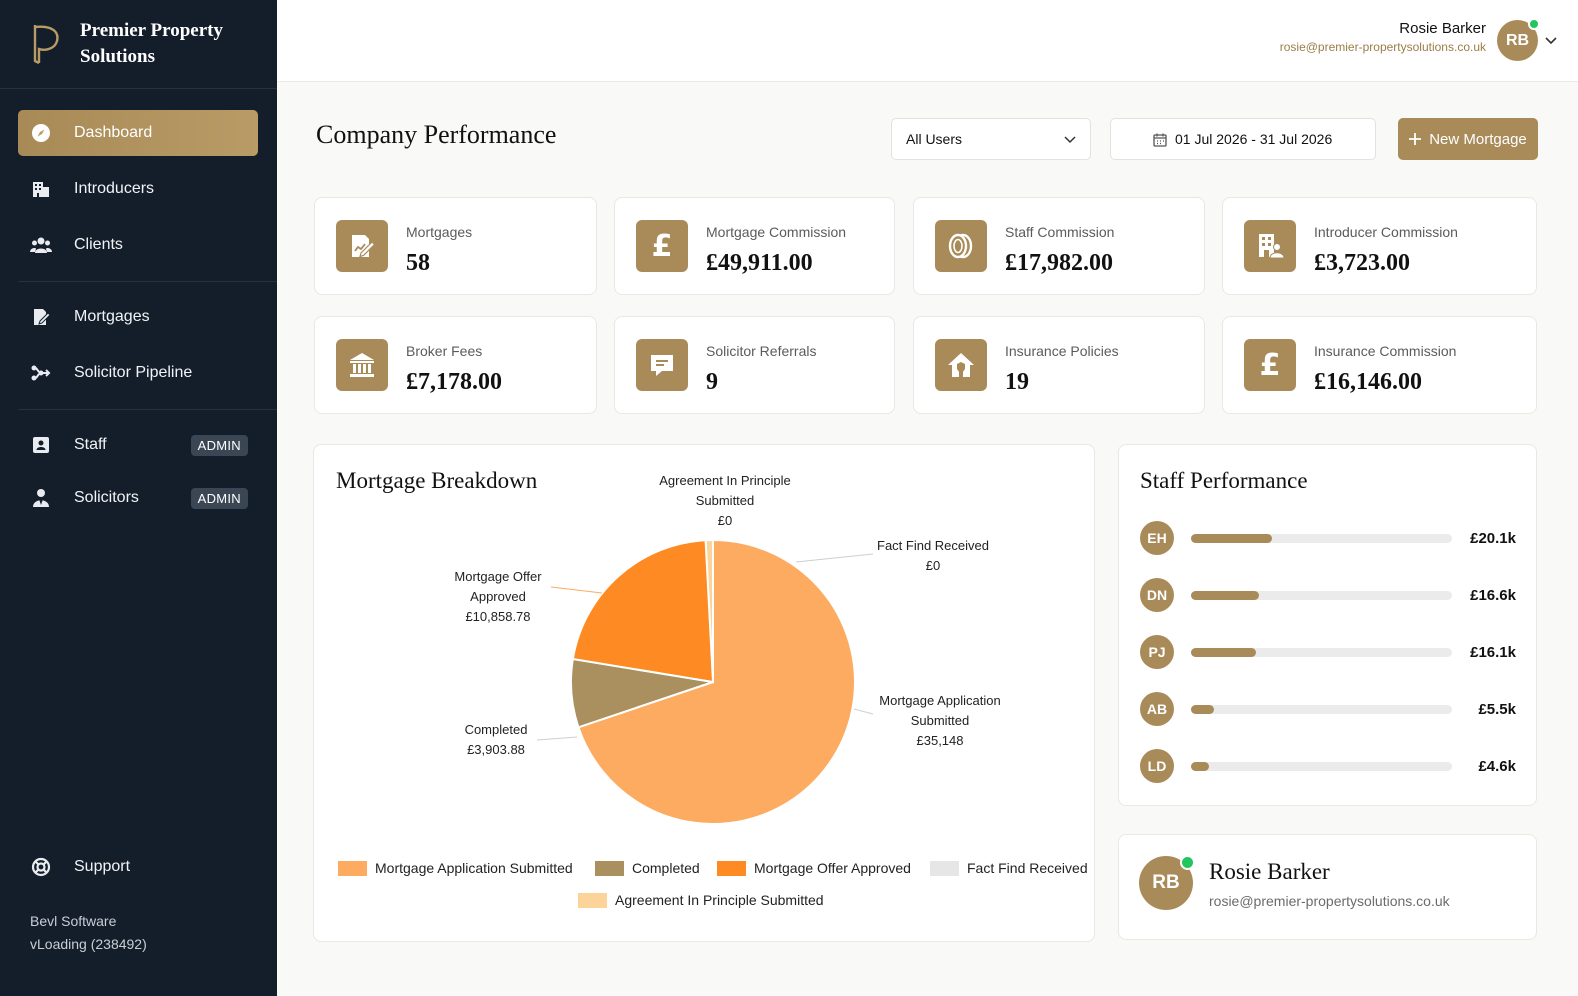 The width and height of the screenshot is (1578, 996). What do you see at coordinates (761, 351) in the screenshot?
I see `stat-label: Solicitor Referrals` at bounding box center [761, 351].